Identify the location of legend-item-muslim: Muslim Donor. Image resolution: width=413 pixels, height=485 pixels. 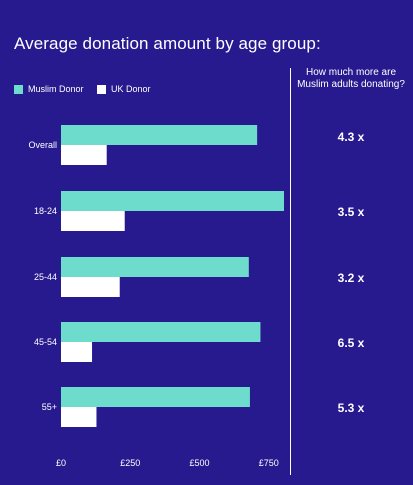
(49, 89).